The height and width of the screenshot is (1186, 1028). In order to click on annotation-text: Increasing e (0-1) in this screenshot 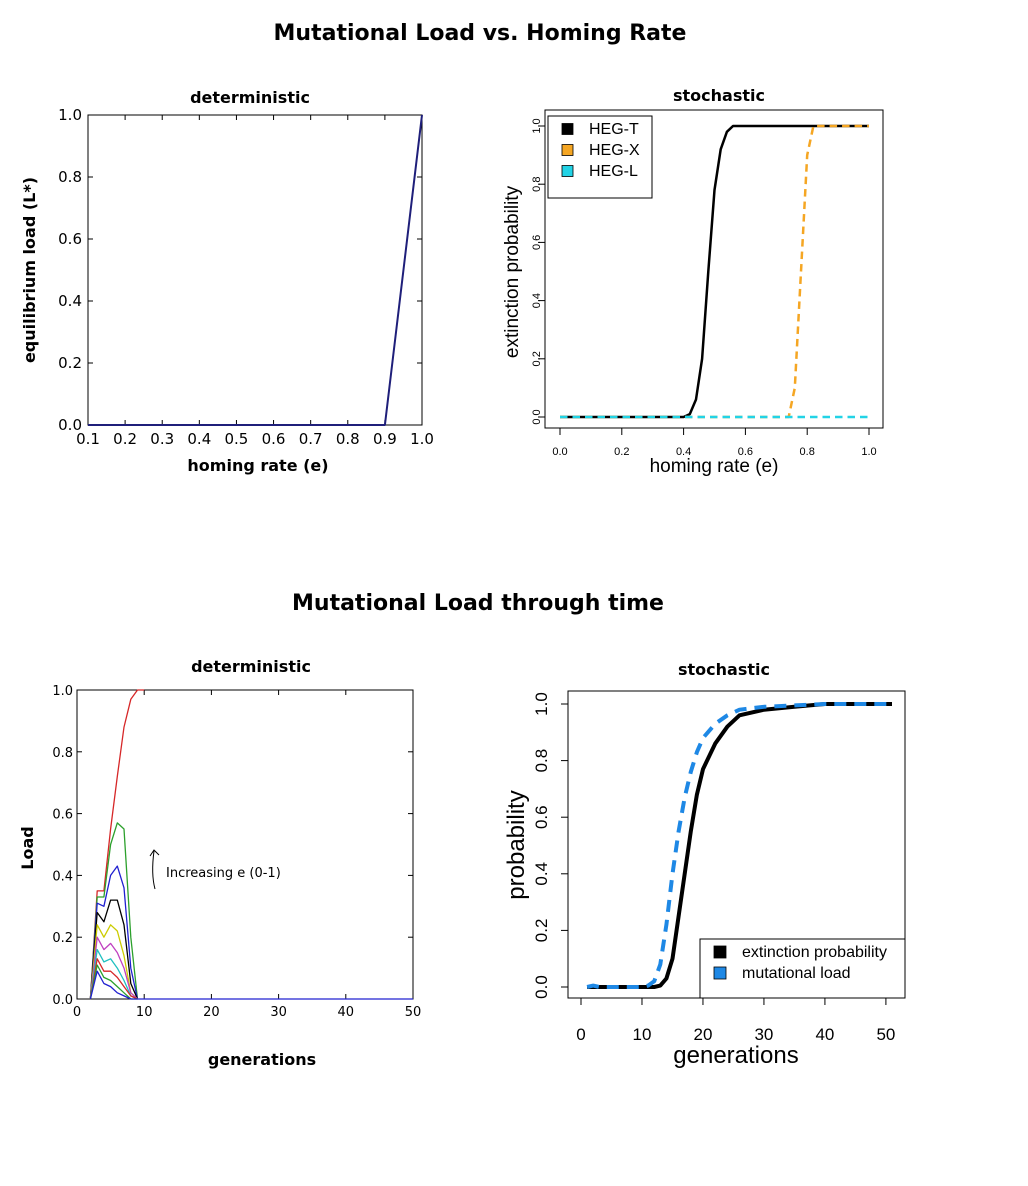, I will do `click(223, 873)`.